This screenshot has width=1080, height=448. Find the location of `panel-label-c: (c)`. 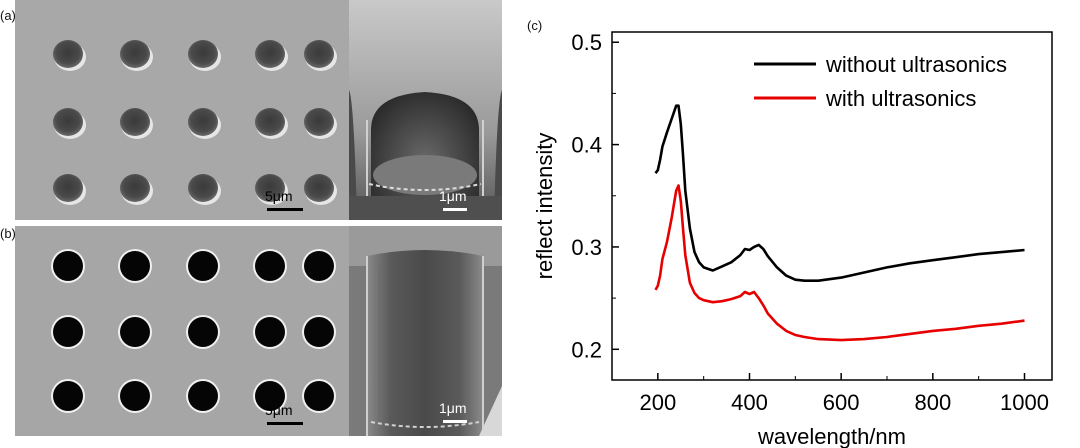

panel-label-c: (c) is located at coordinates (535, 25).